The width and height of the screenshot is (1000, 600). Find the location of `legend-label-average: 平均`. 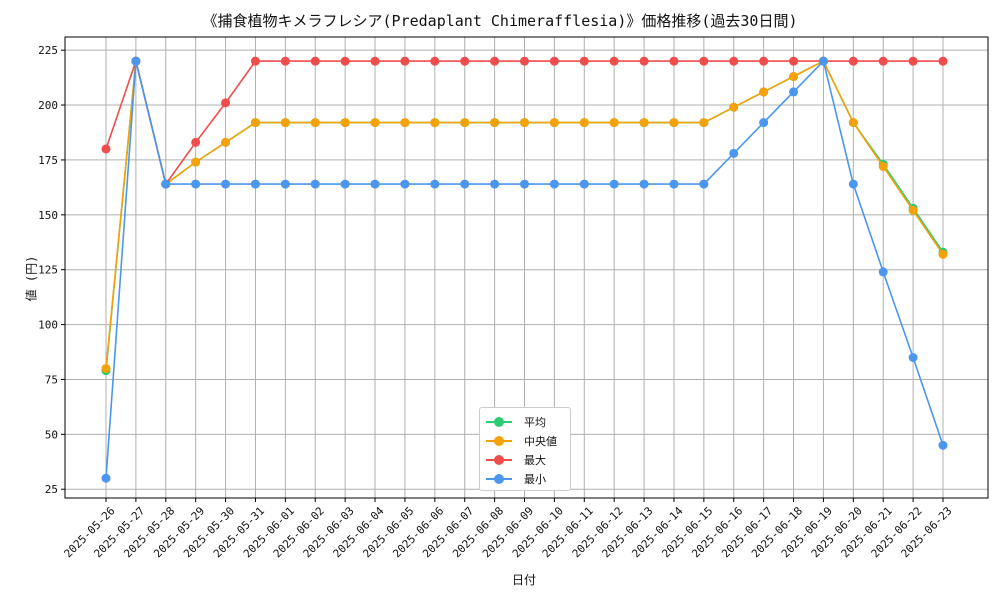

legend-label-average: 平均 is located at coordinates (535, 422).